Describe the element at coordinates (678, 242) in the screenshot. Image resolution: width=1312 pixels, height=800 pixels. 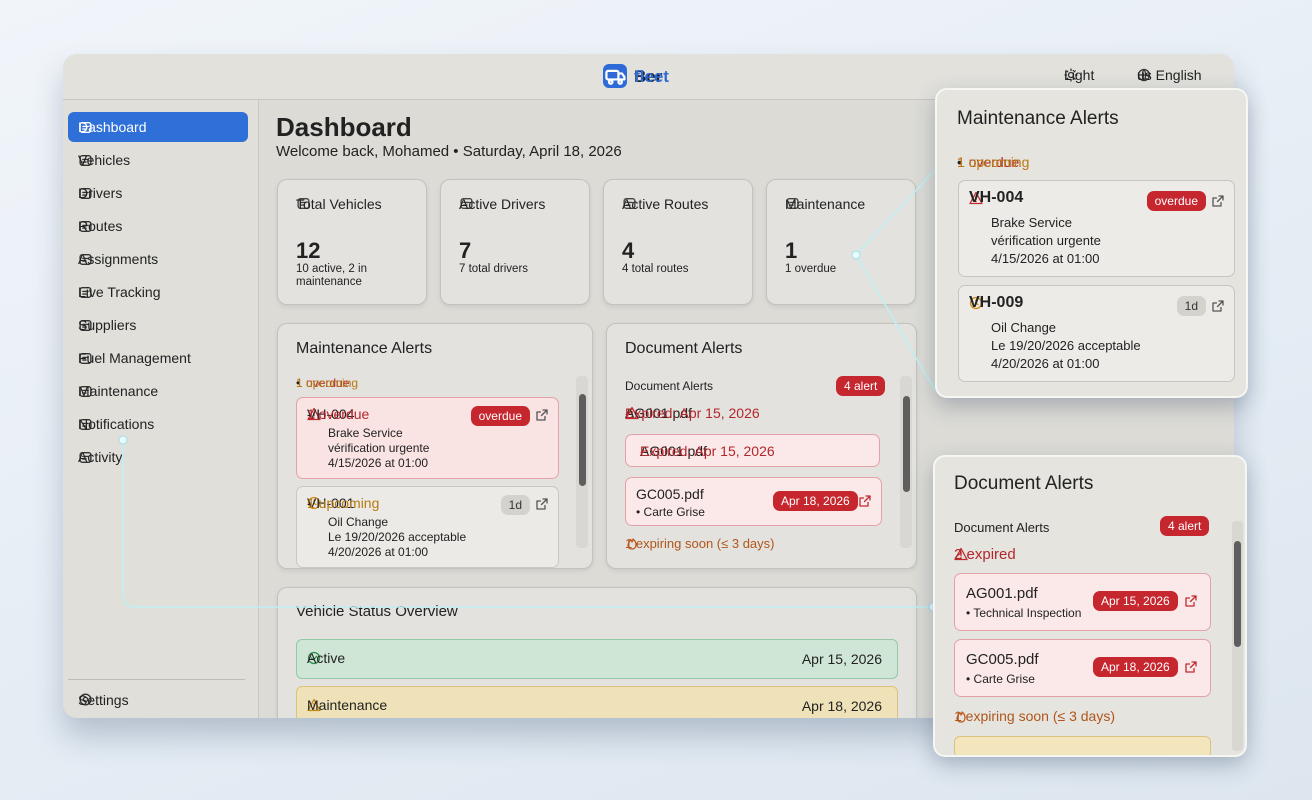
I see `stat-card: Active Routes 4 4 total routes` at that location.